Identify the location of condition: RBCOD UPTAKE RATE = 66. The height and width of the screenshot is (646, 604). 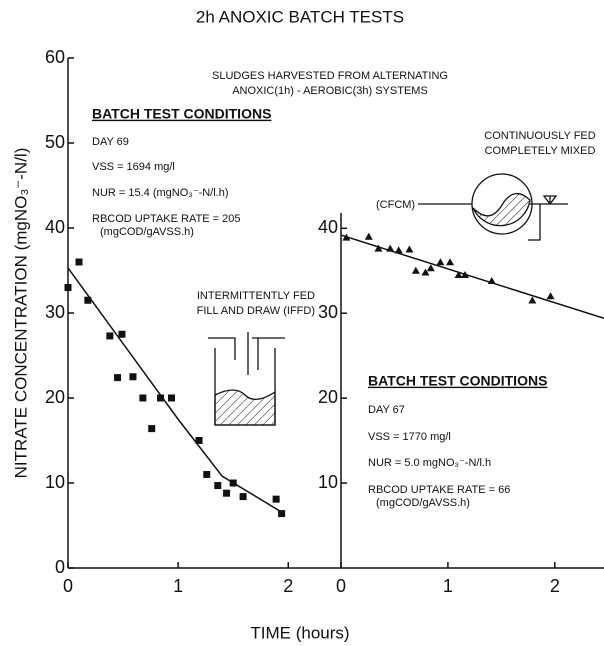
(439, 490).